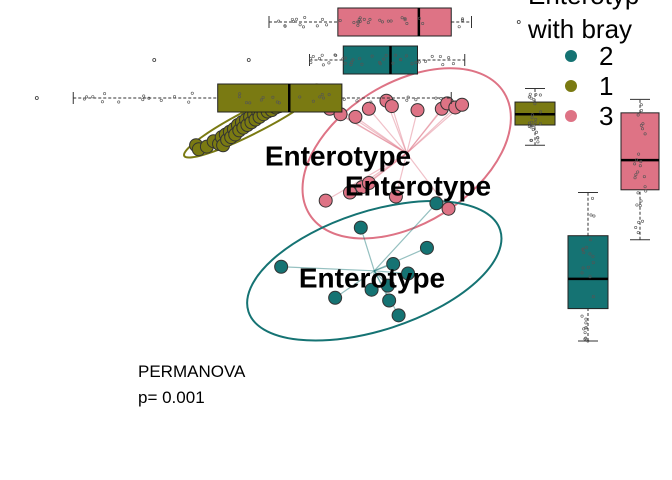  What do you see at coordinates (587, 215) in the screenshot?
I see `right-marginal-boxplots` at bounding box center [587, 215].